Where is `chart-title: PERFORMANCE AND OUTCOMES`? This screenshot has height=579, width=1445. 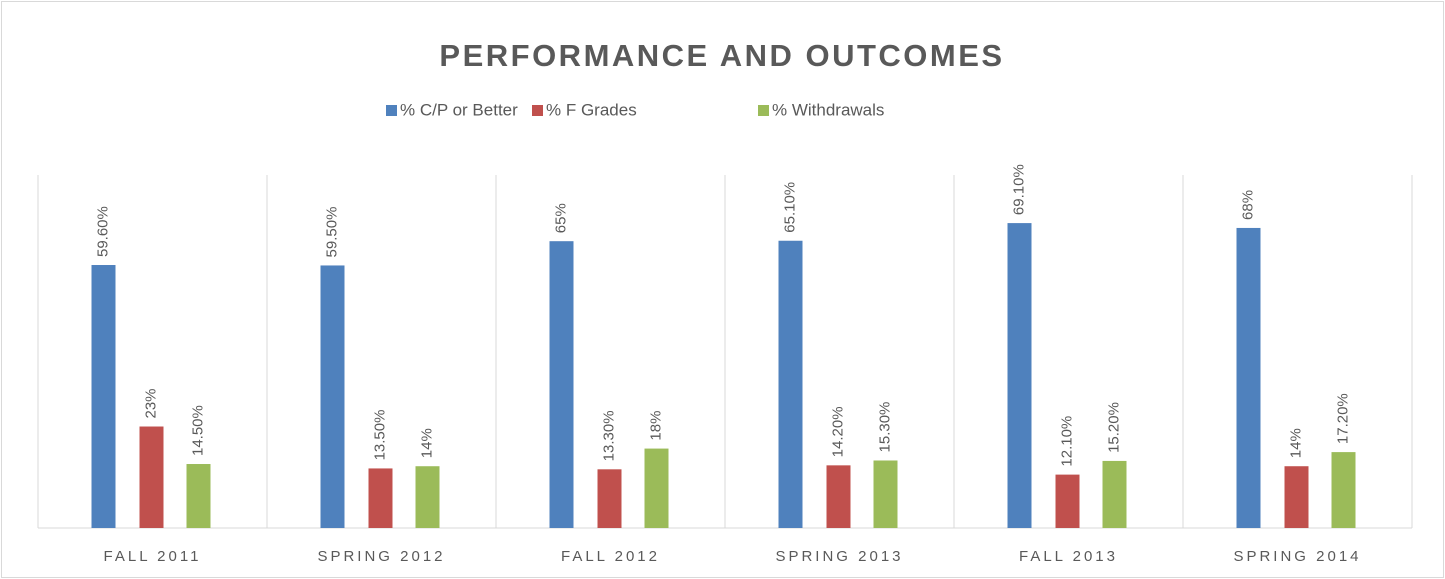
chart-title: PERFORMANCE AND OUTCOMES is located at coordinates (721, 55).